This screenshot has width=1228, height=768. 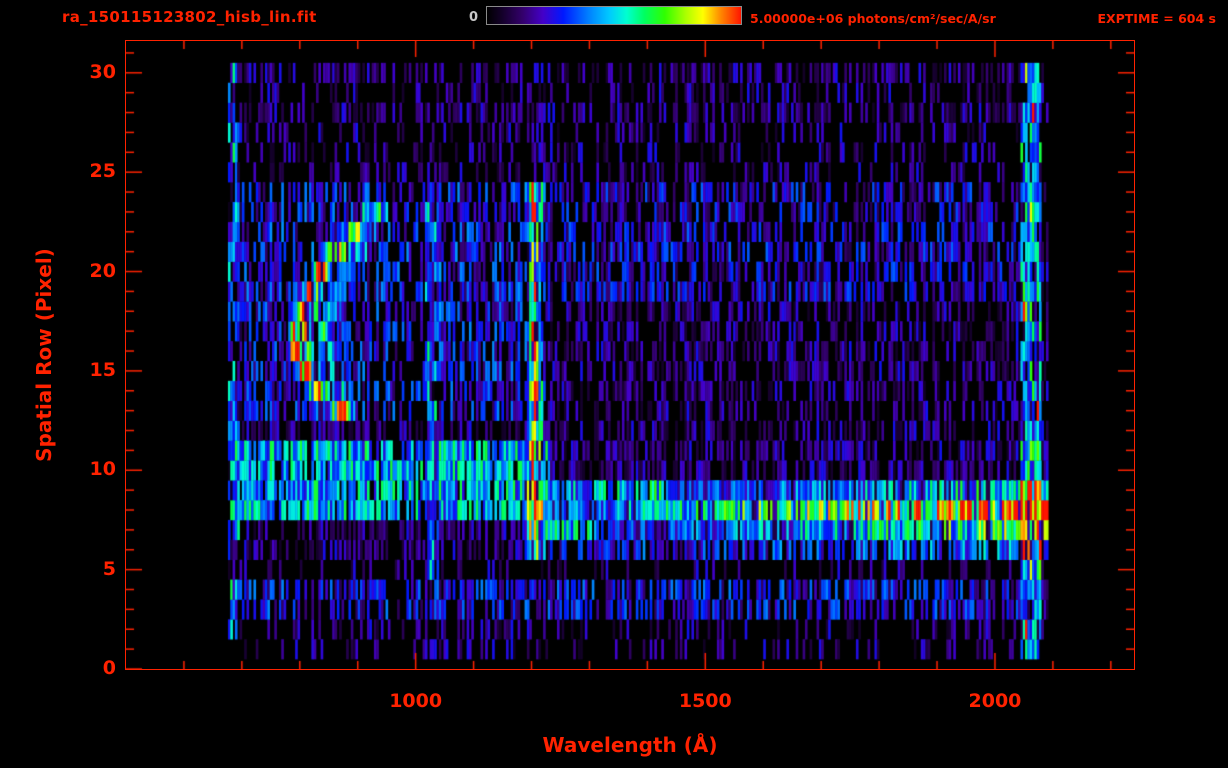 I want to click on colorbar, so click(x=614, y=15).